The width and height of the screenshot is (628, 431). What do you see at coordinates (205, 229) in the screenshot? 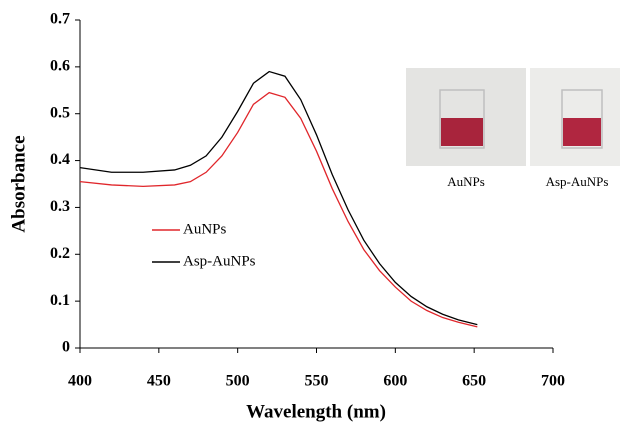
I see `legend-label: AuNPs` at bounding box center [205, 229].